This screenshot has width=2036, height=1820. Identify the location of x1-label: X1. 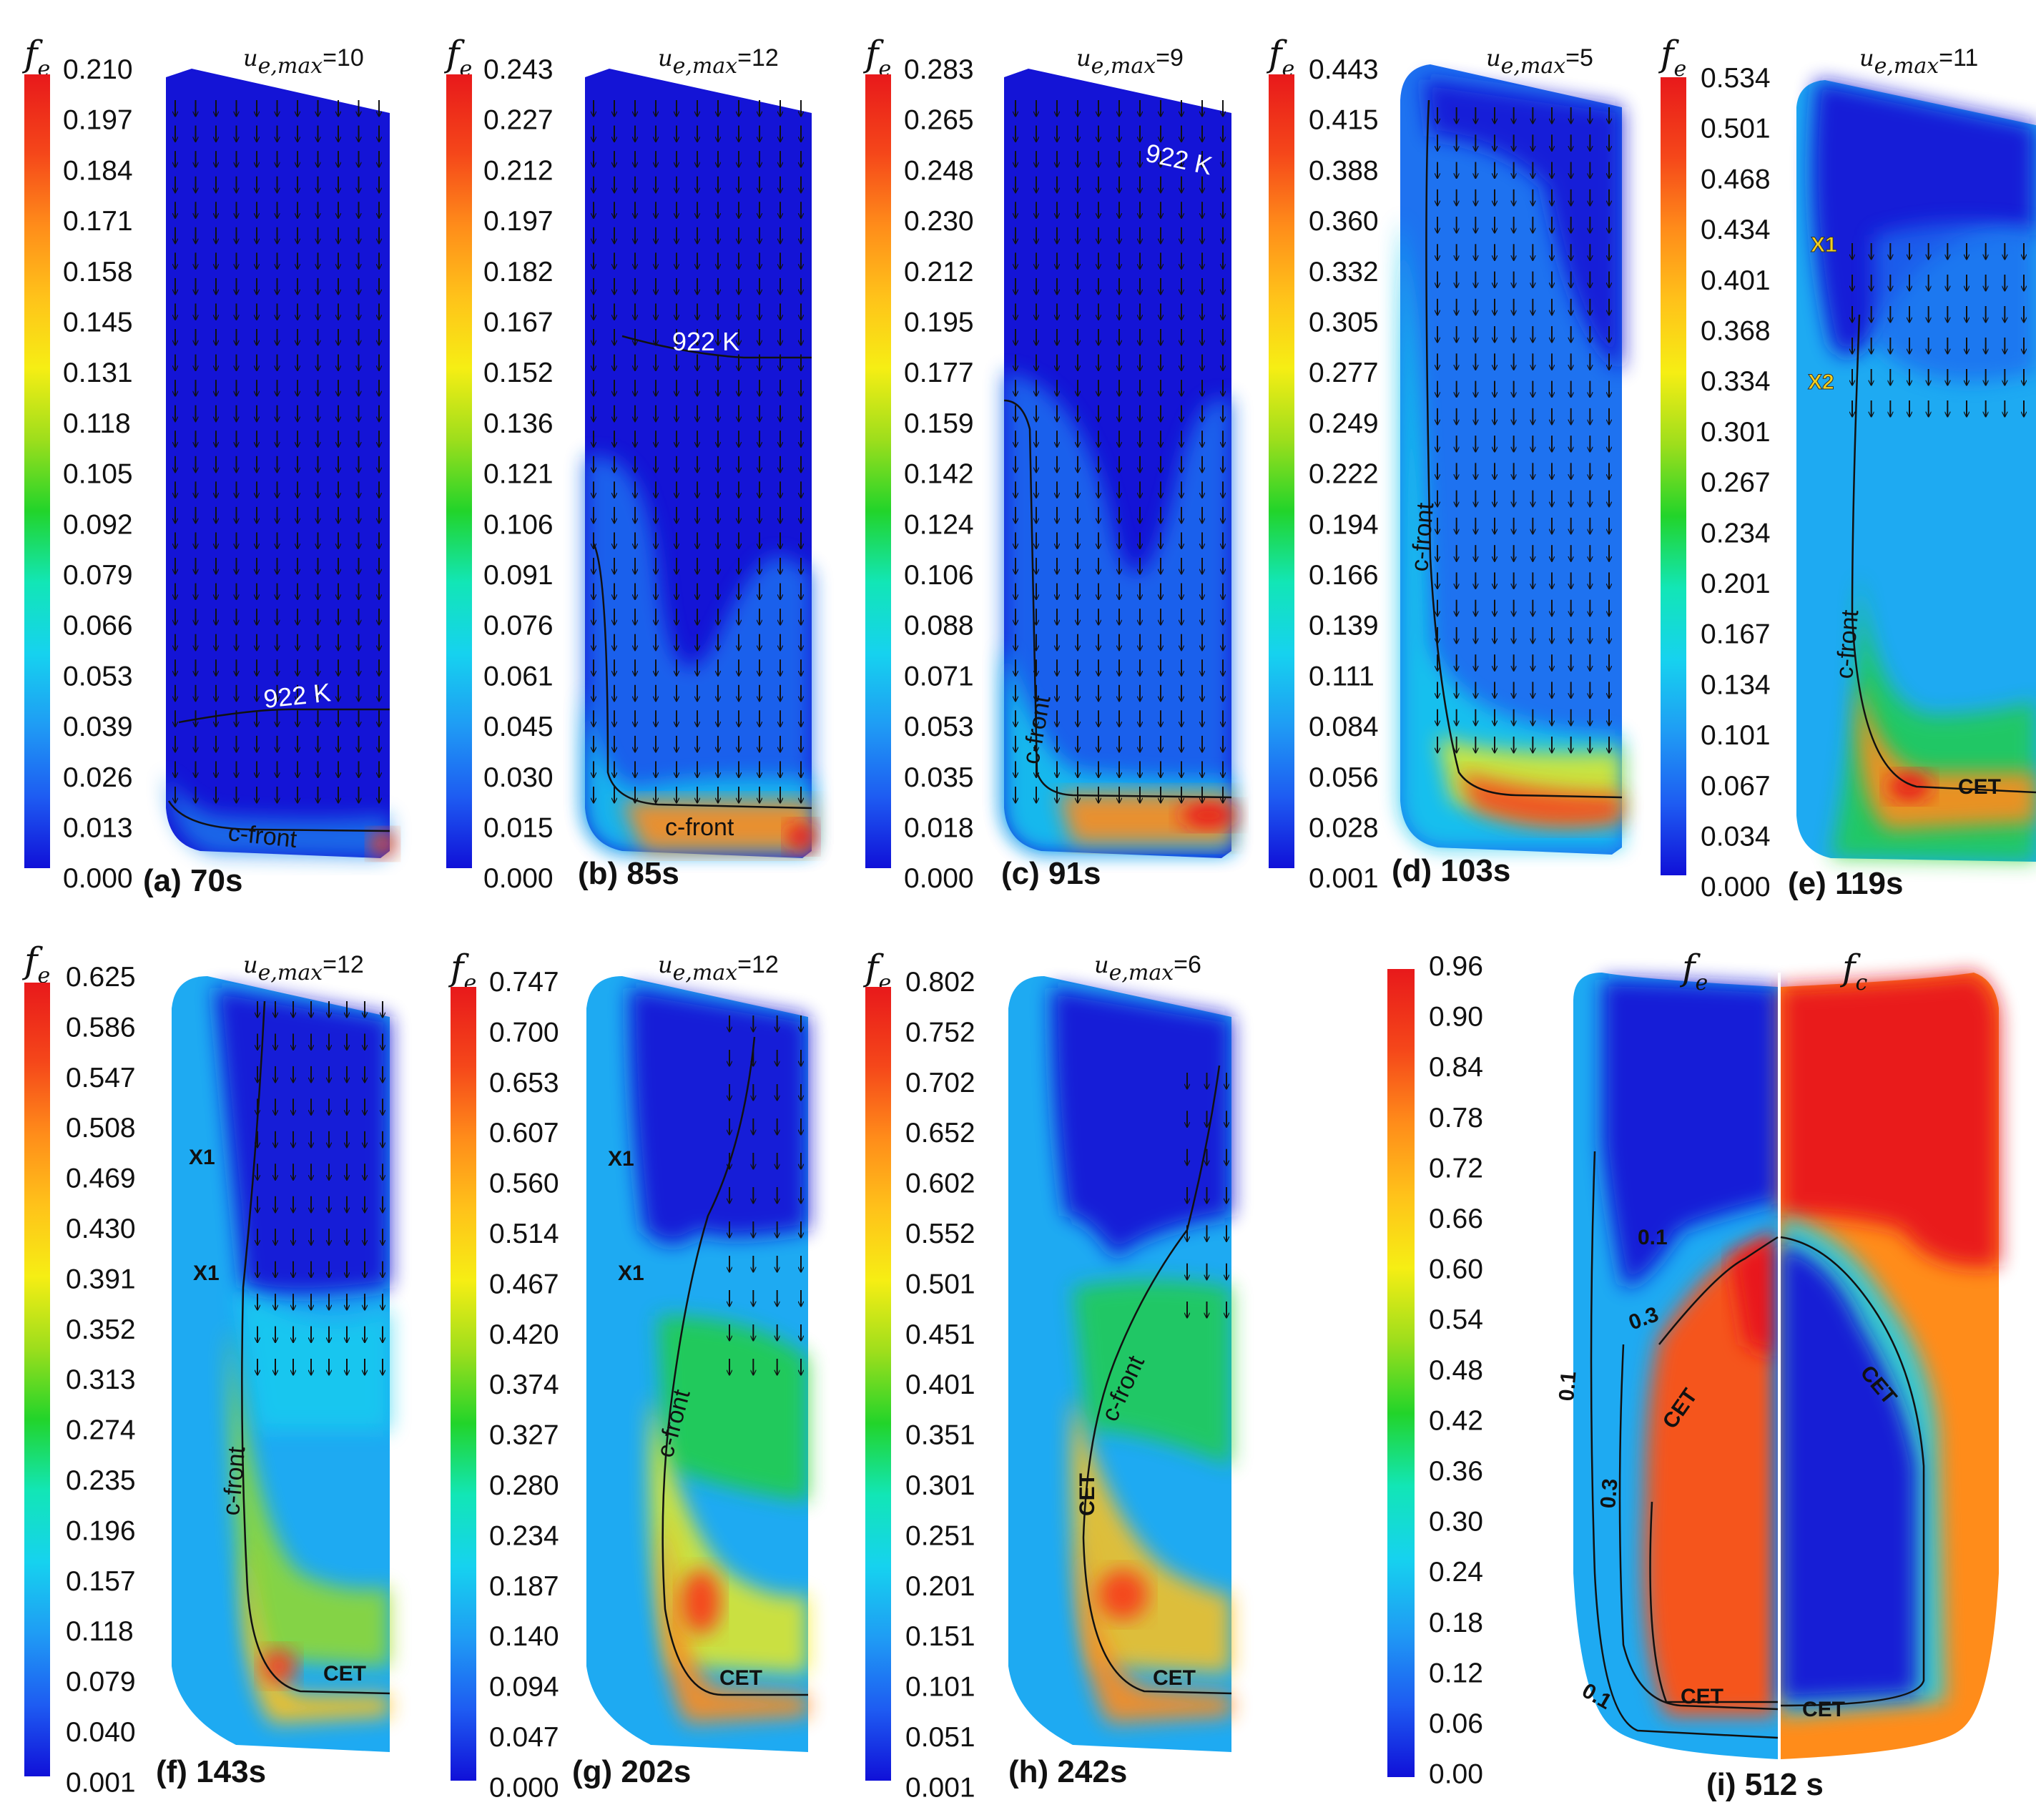
(1824, 245).